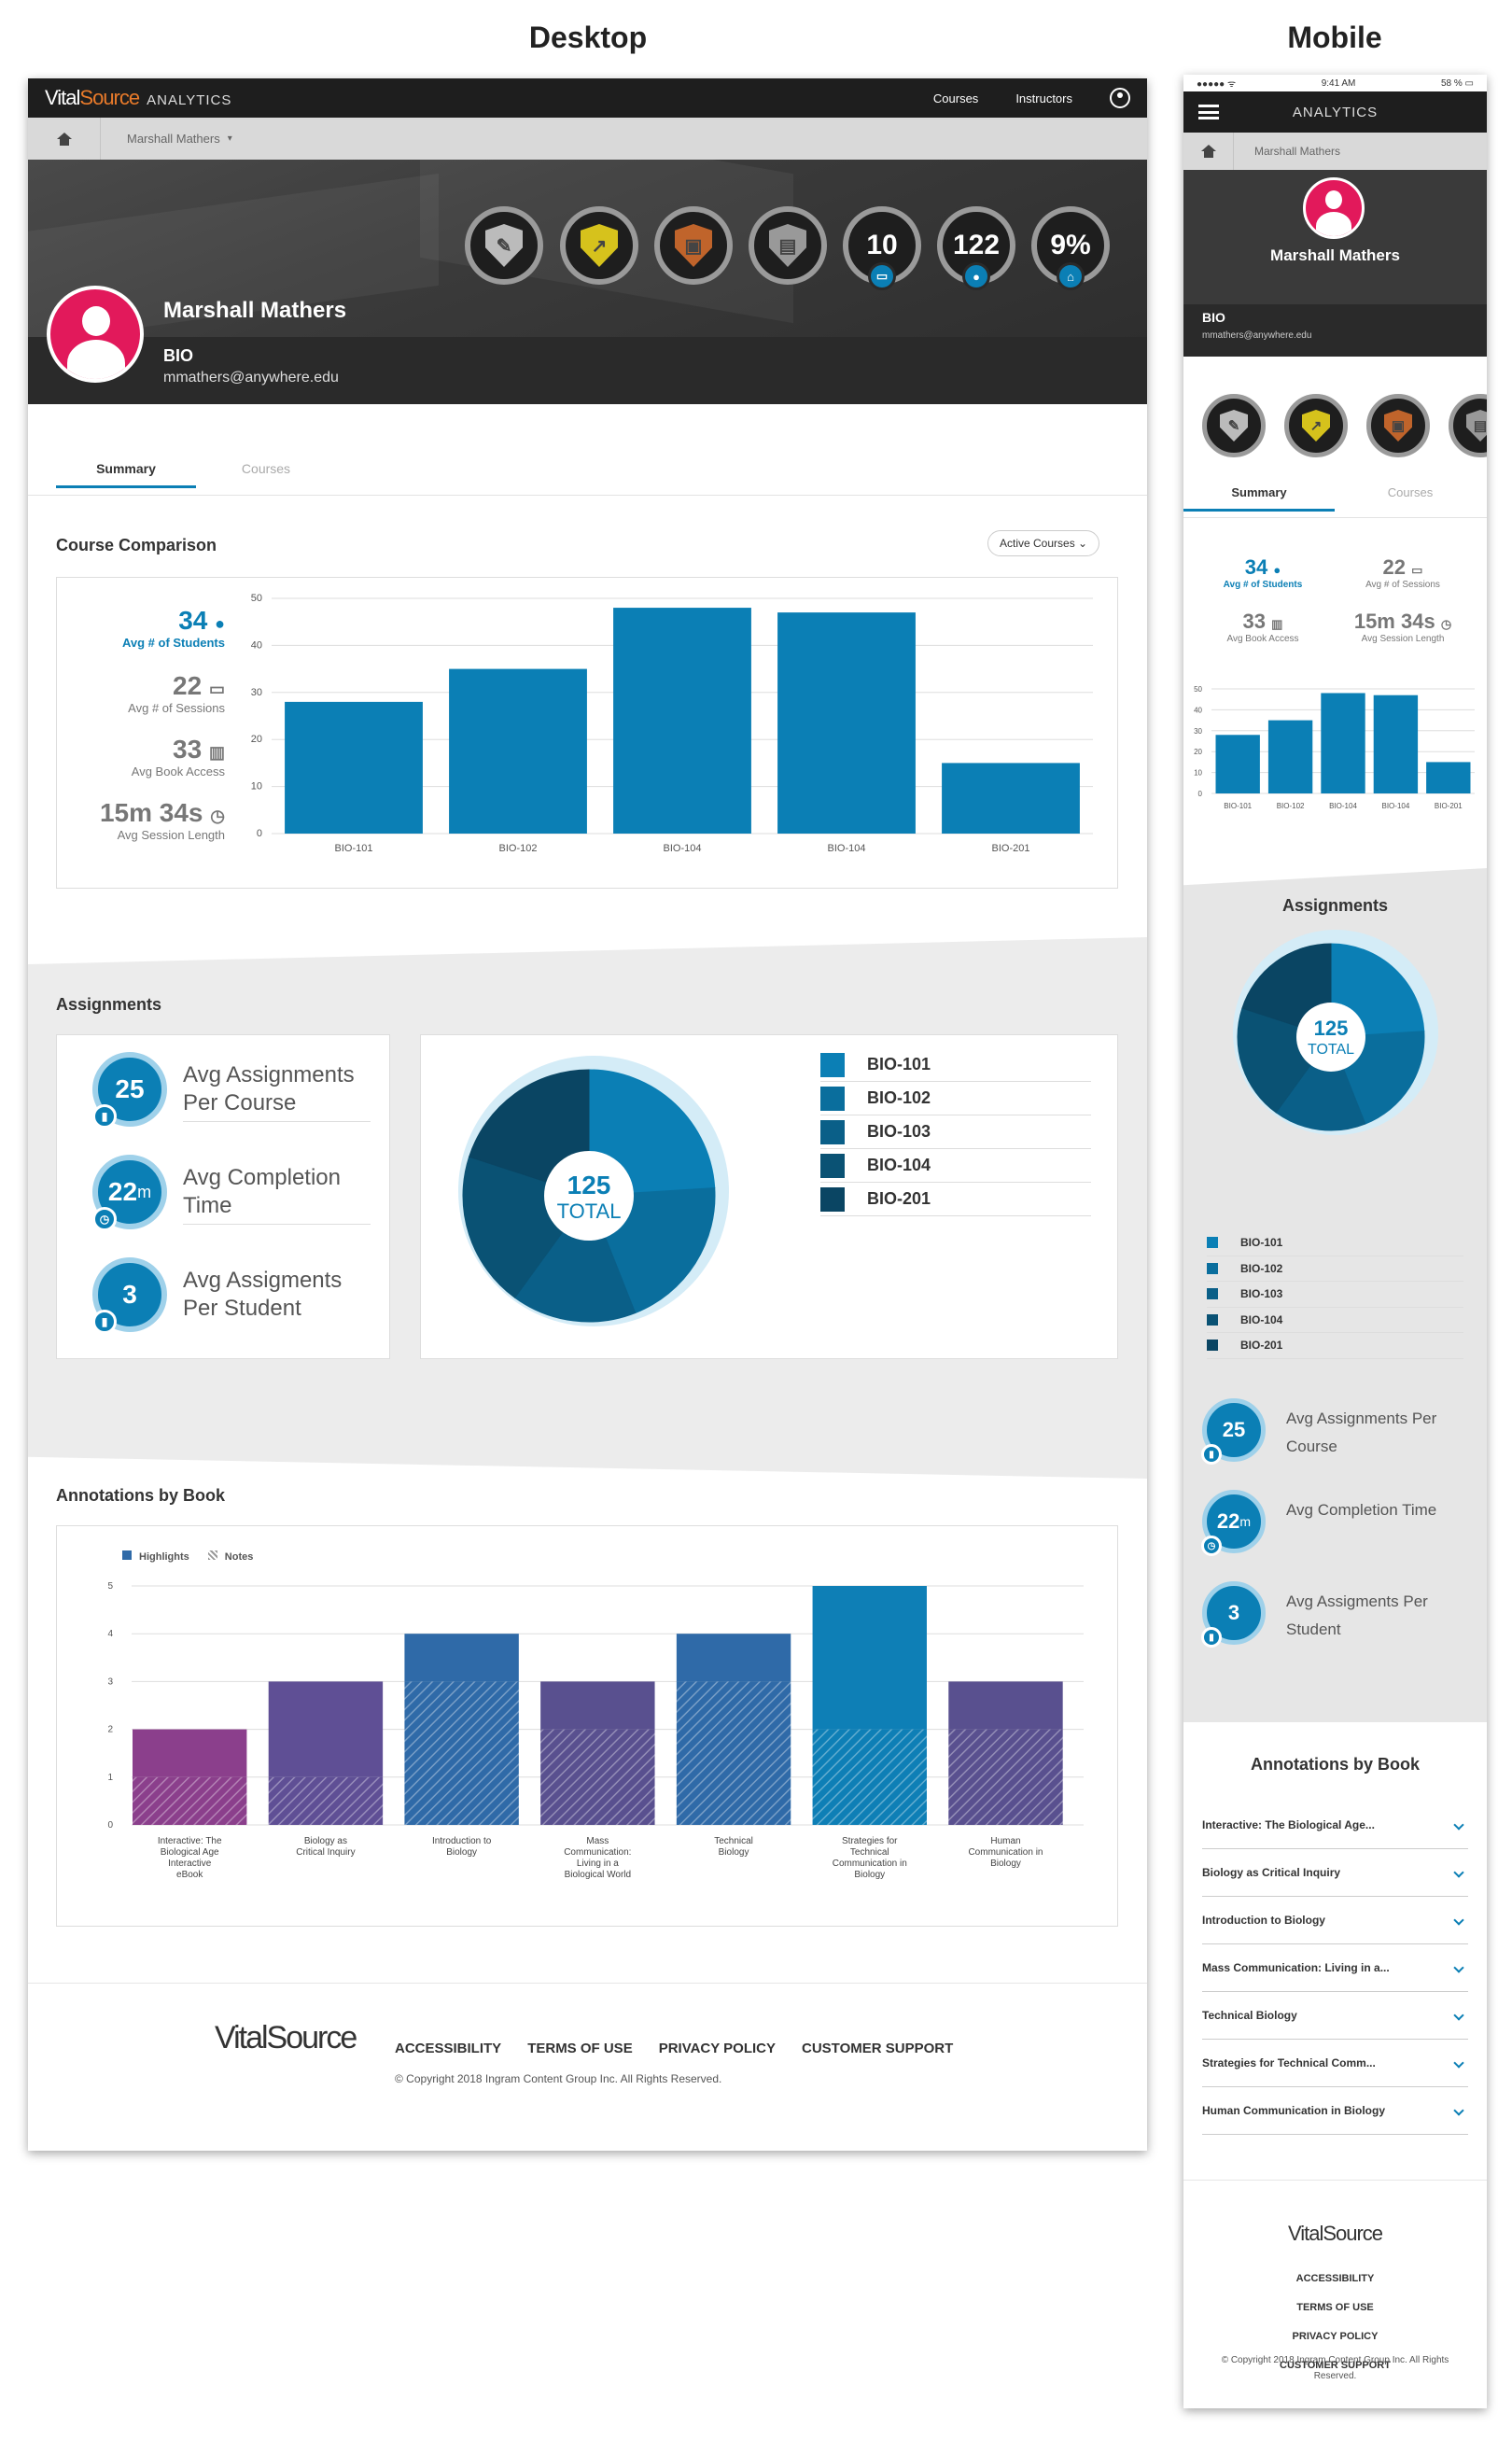 Image resolution: width=1512 pixels, height=2441 pixels. I want to click on nav-courses: Courses, so click(955, 98).